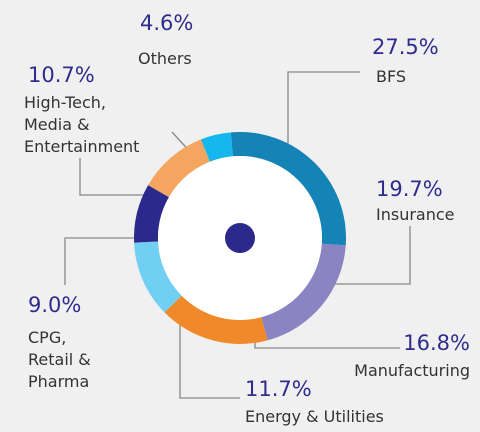 The height and width of the screenshot is (432, 480). I want to click on category-label: Insurance, so click(415, 214).